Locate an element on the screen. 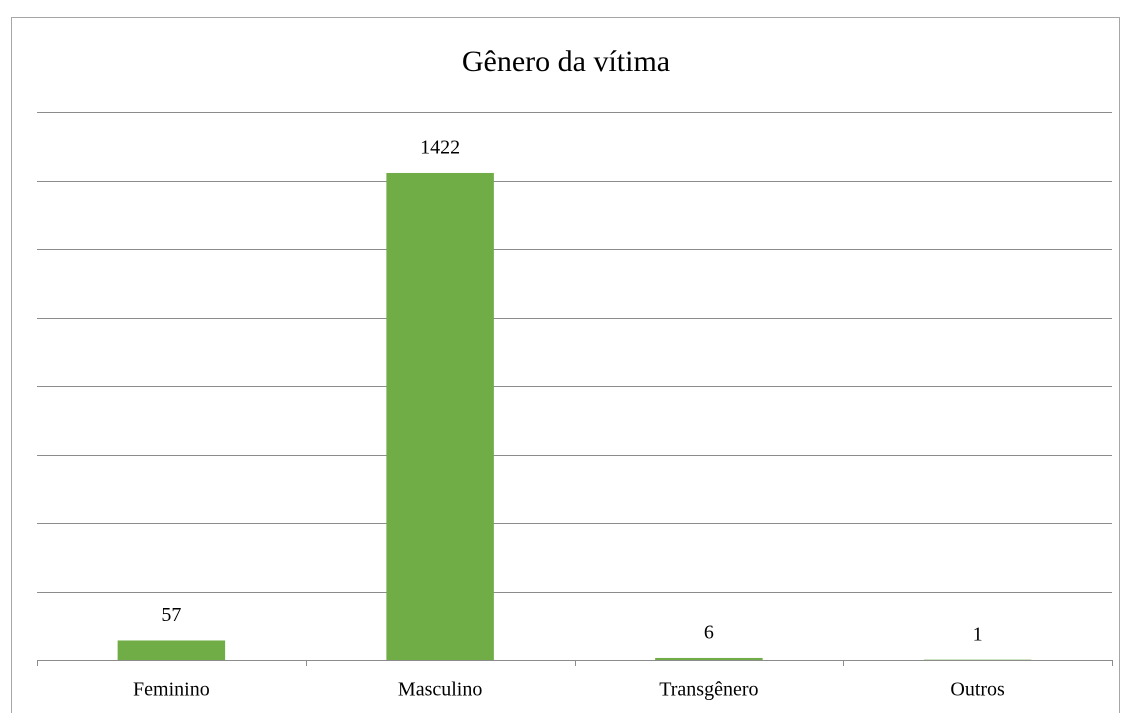  data-label: 1 is located at coordinates (978, 634).